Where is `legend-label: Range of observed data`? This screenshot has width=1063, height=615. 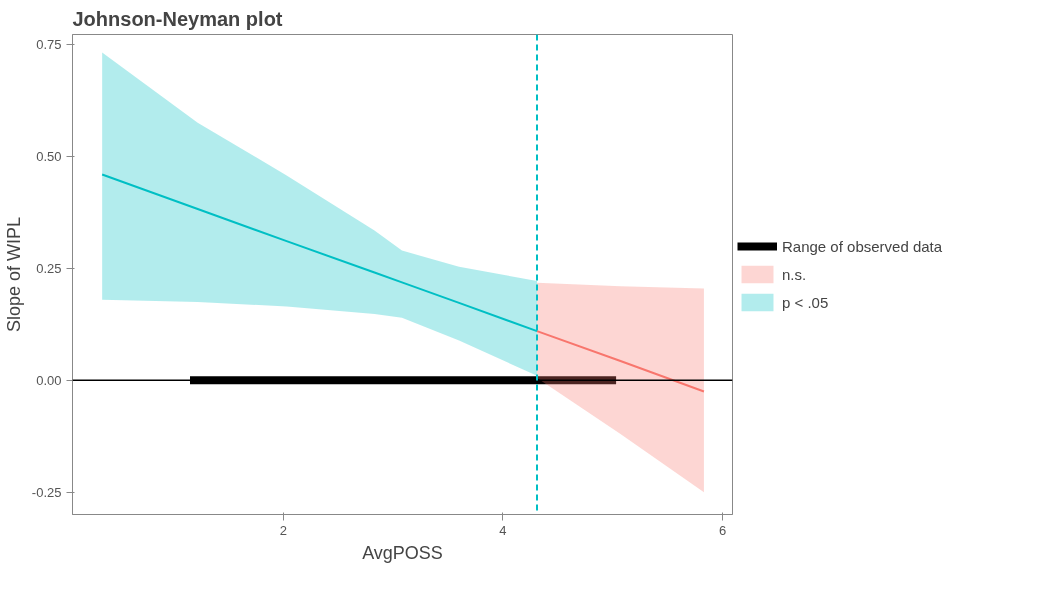 legend-label: Range of observed data is located at coordinates (862, 246).